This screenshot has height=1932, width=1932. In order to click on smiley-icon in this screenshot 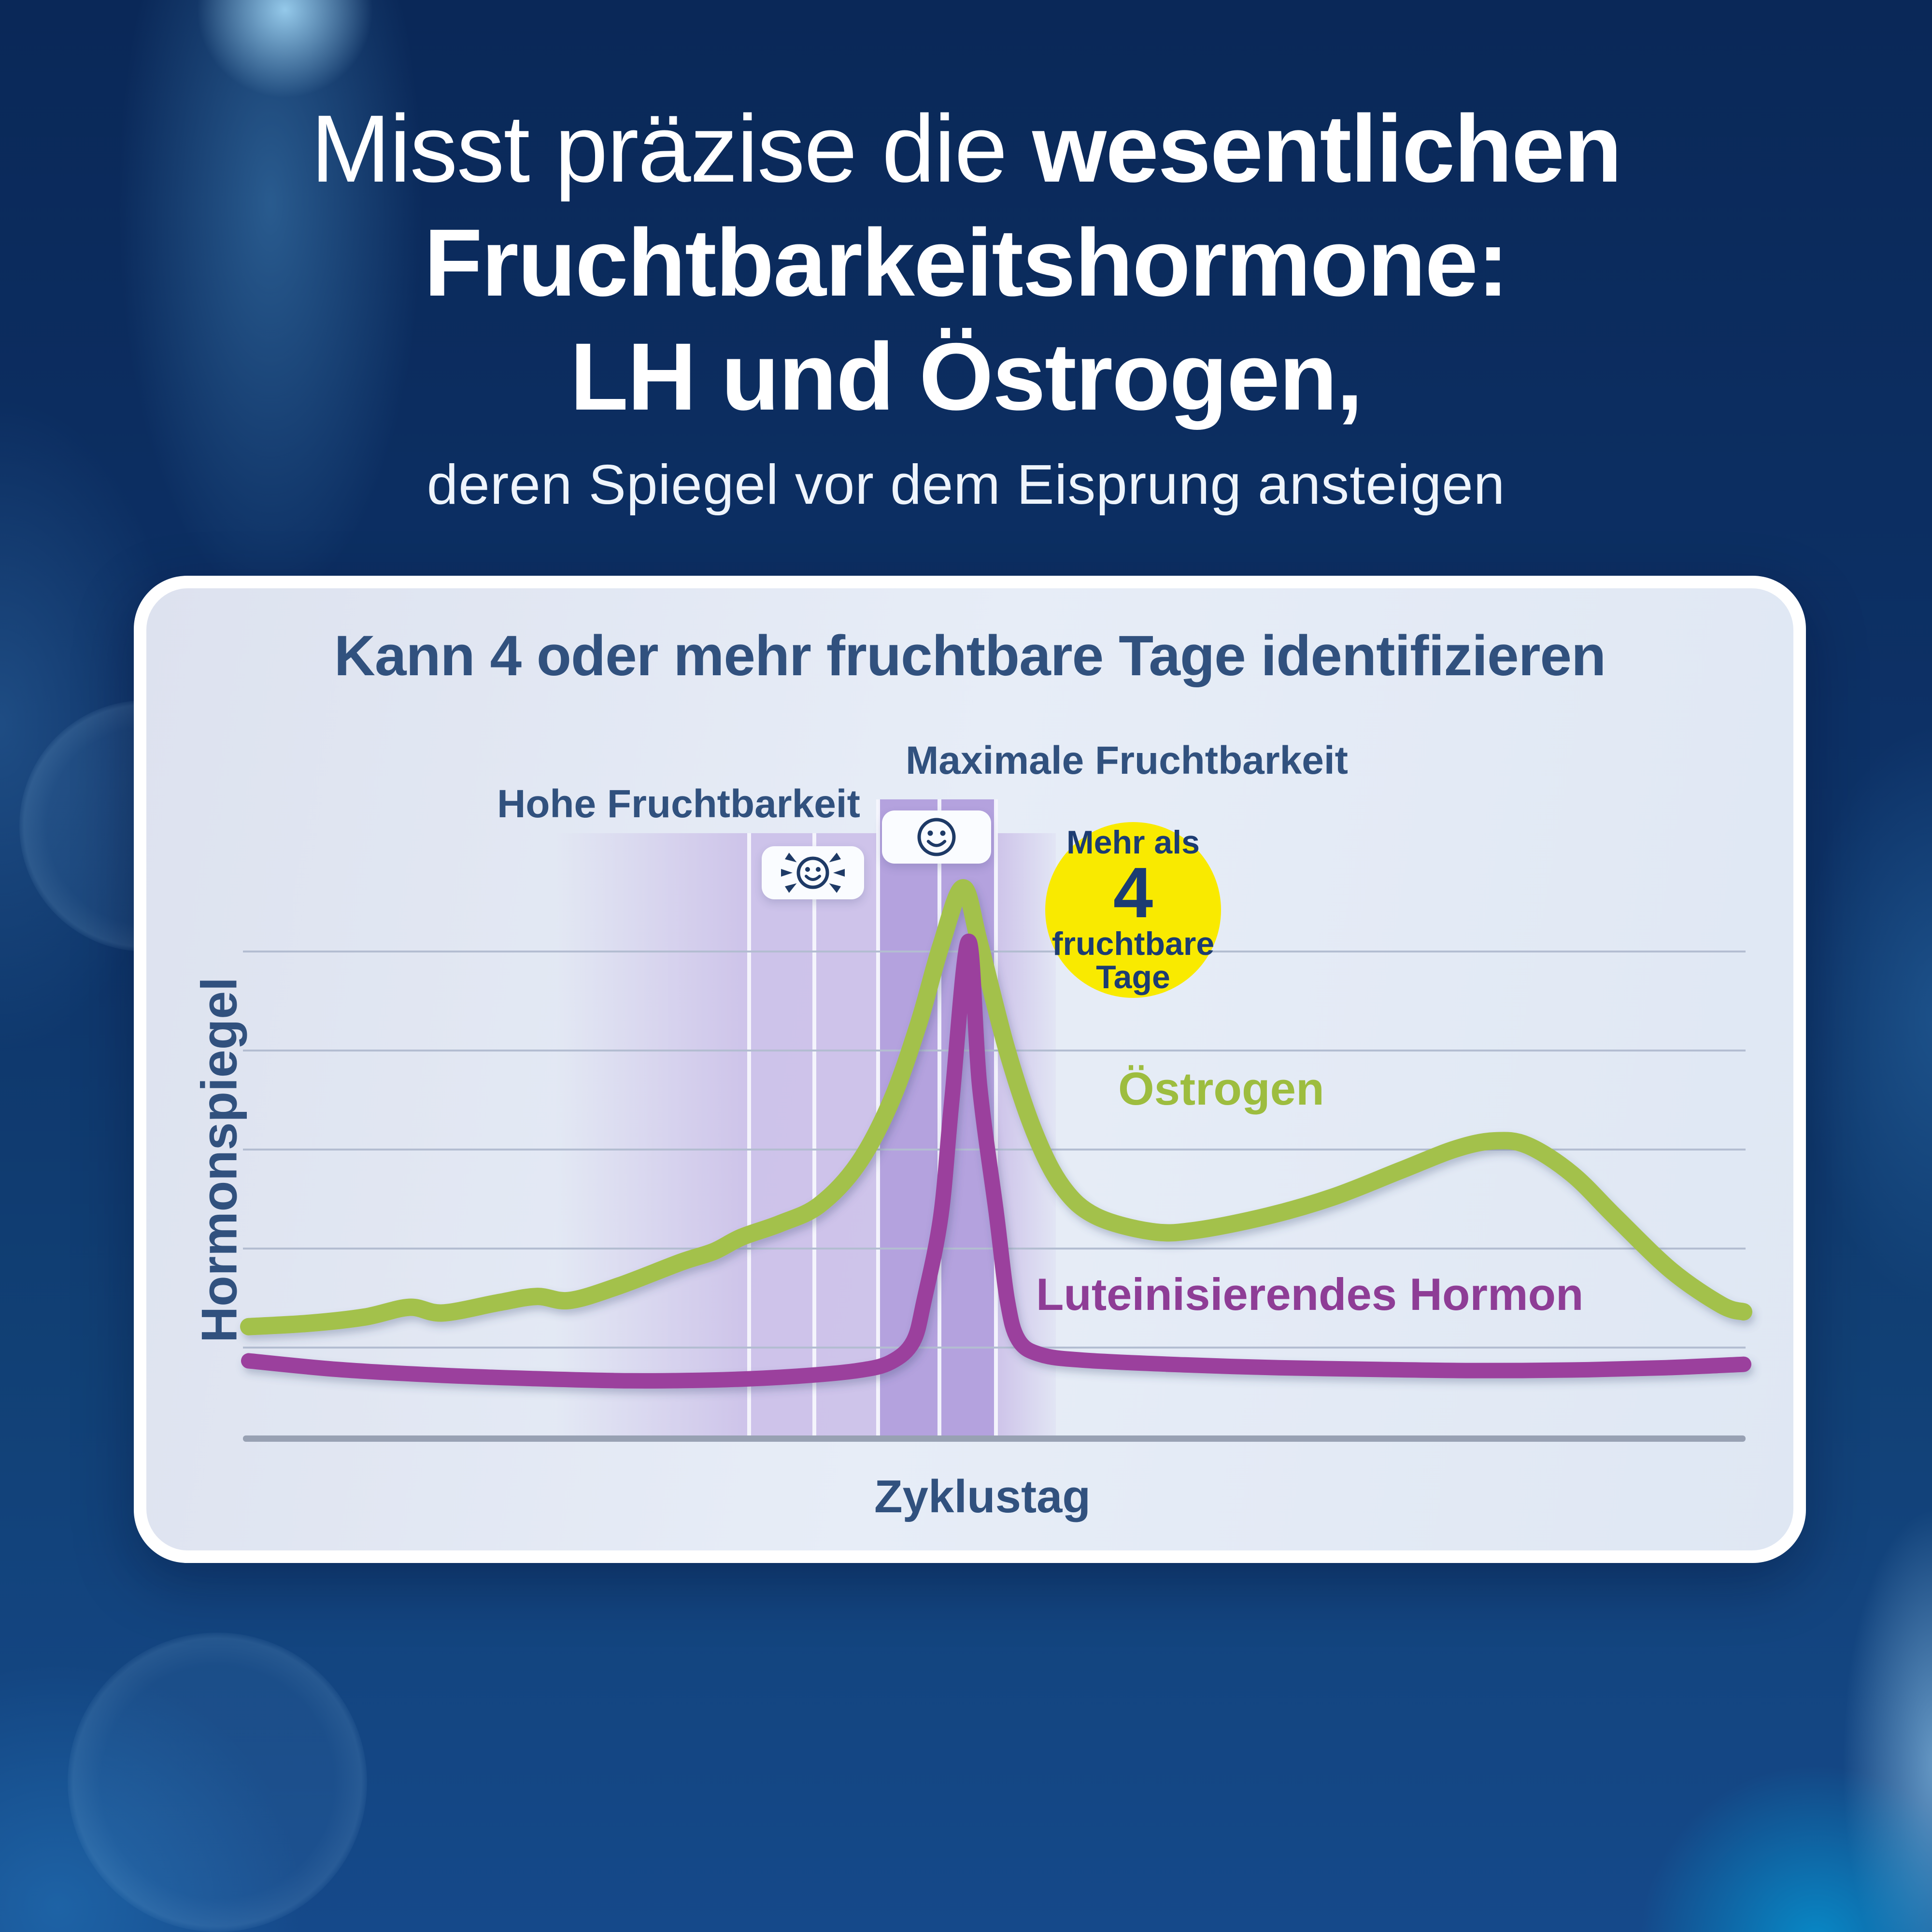, I will do `click(936, 837)`.